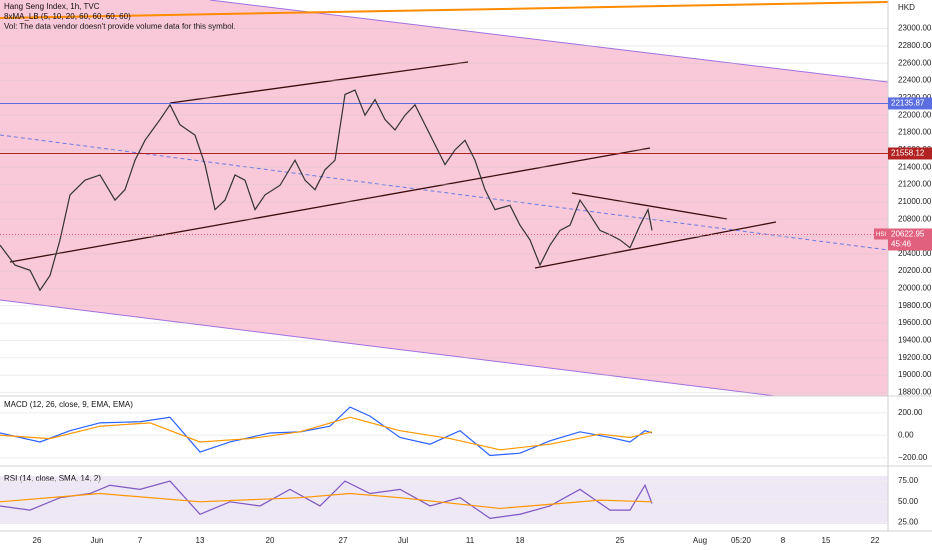  Describe the element at coordinates (140, 540) in the screenshot. I see `x-tick-label: 7` at that location.